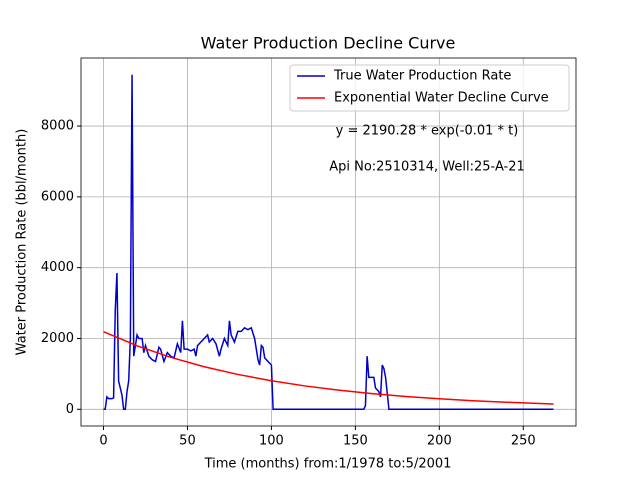 The image size is (640, 480). I want to click on annotation: y = 2190.28 * exp(-0.01 * t), so click(427, 131).